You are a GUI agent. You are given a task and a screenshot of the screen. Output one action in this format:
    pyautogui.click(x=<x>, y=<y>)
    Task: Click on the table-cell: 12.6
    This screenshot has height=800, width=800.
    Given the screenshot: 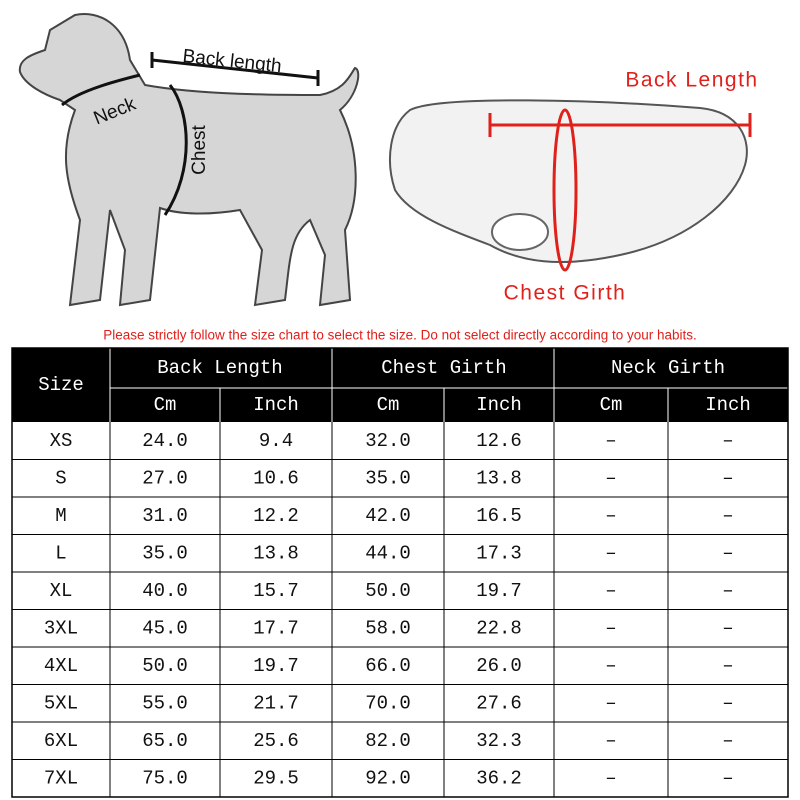 What is the action you would take?
    pyautogui.click(x=499, y=441)
    